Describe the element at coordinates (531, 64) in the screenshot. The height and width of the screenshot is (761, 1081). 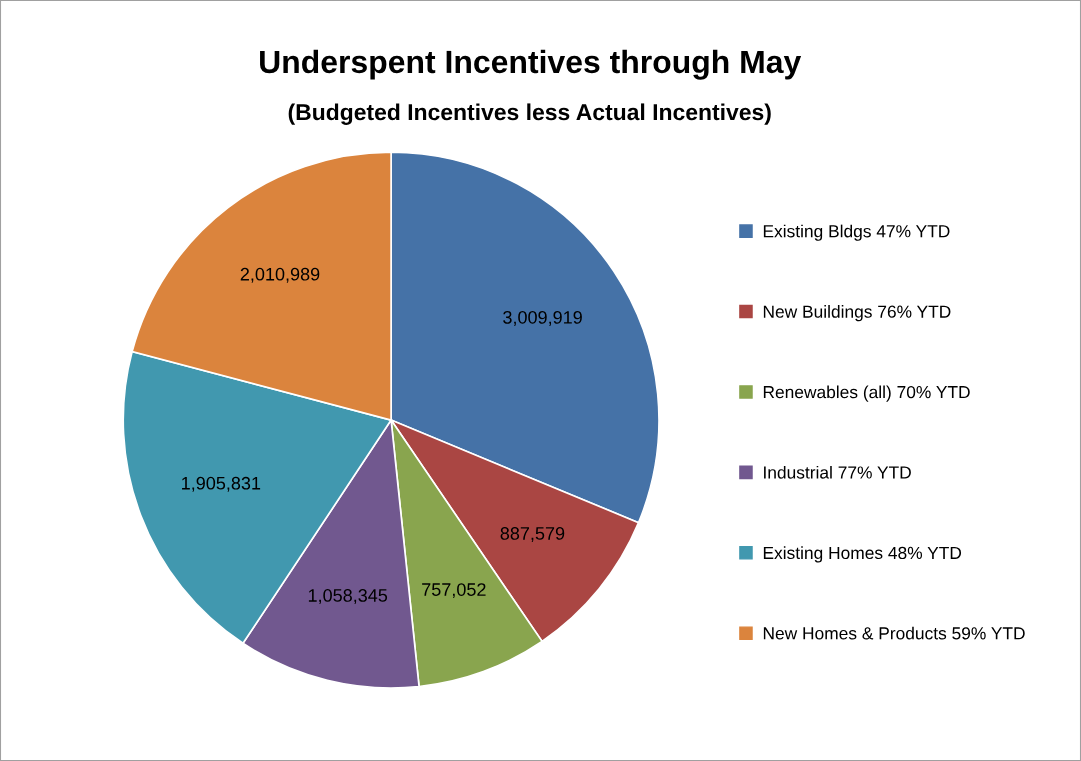
I see `chart-title: Underspent Incentives through May` at that location.